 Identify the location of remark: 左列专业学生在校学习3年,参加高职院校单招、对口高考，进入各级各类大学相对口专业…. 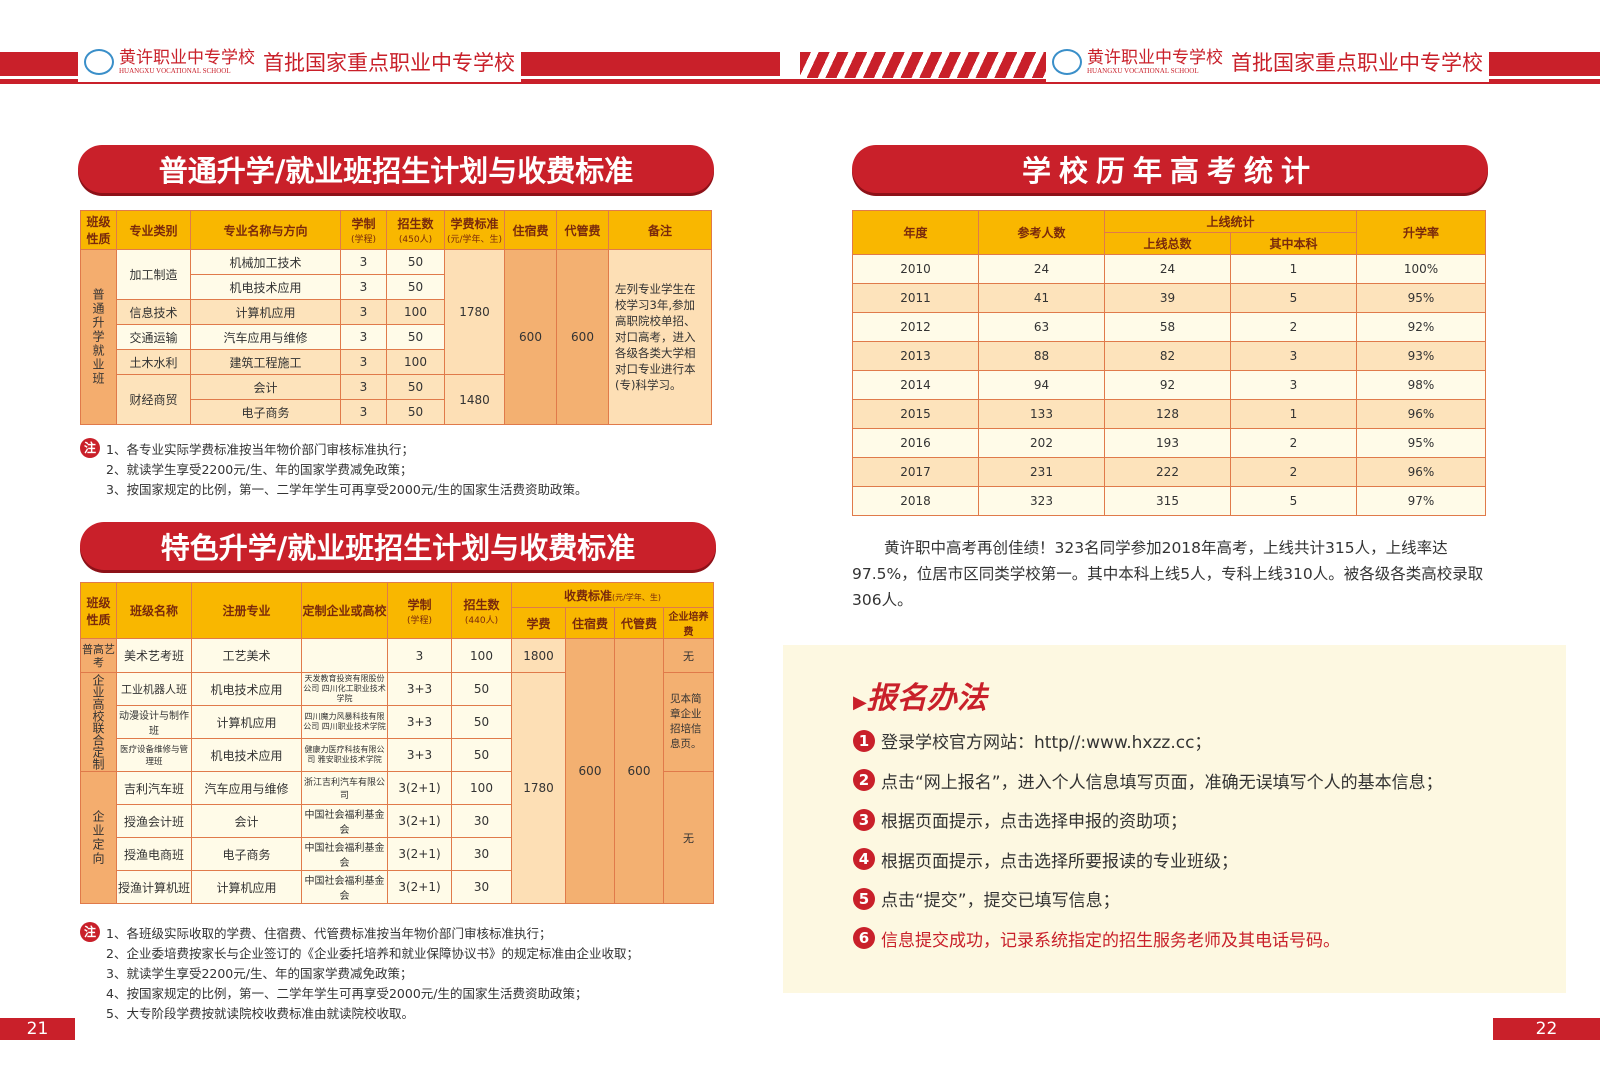
(660, 337).